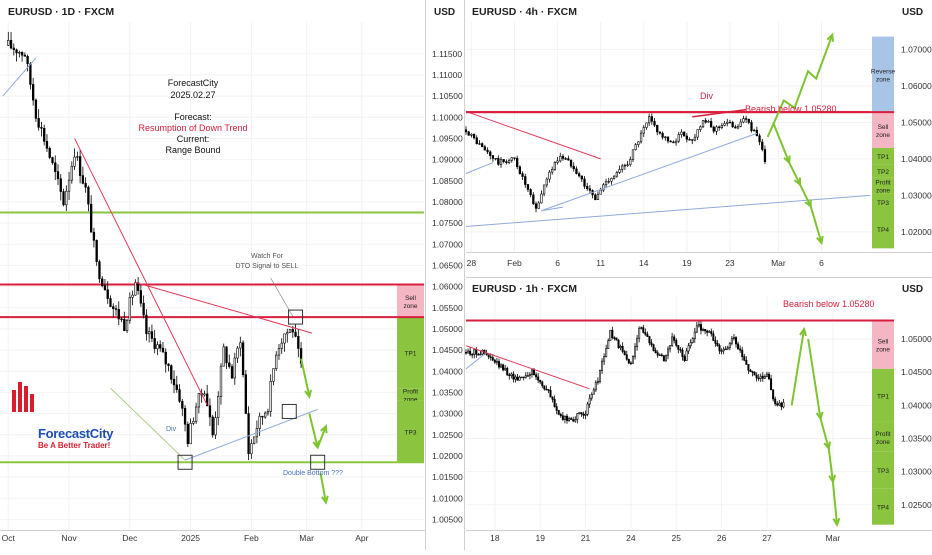 This screenshot has height=555, width=932. Describe the element at coordinates (185, 462) in the screenshot. I see `daily-double-bottom-box` at that location.